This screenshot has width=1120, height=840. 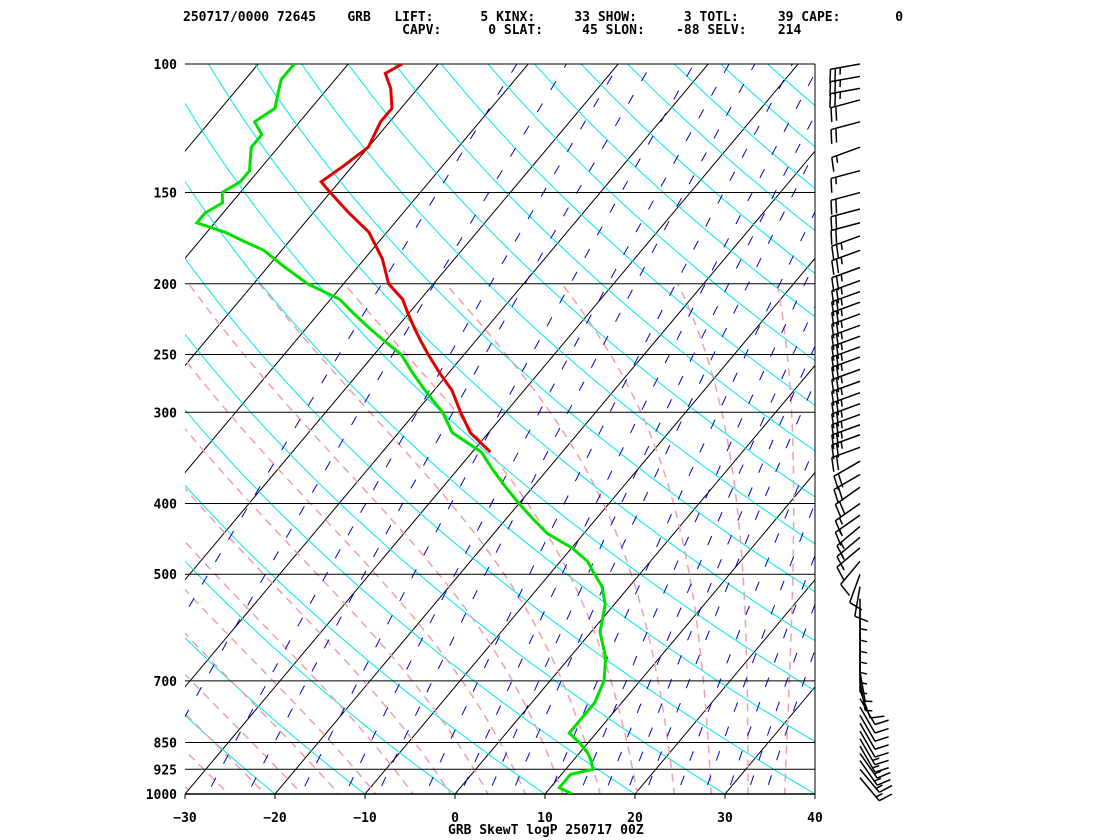 I want to click on pressure-tick-labels: 100 150 200 250 300 400 500 700 850 925 1000, so click(x=161, y=430).